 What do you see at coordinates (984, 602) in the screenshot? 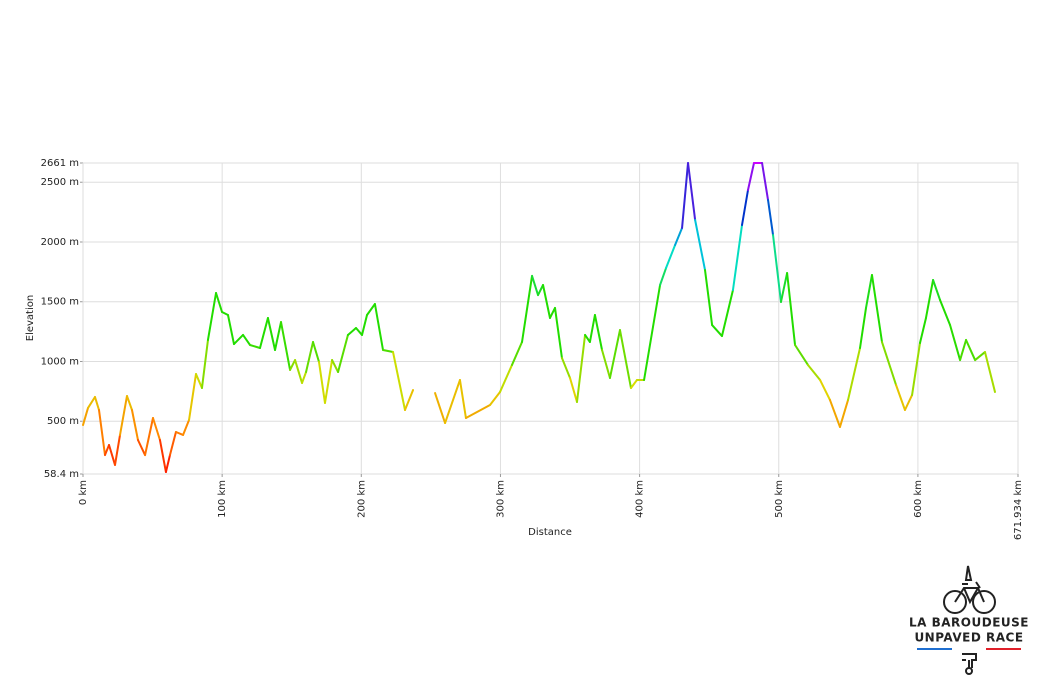
I see `logo-wheel` at bounding box center [984, 602].